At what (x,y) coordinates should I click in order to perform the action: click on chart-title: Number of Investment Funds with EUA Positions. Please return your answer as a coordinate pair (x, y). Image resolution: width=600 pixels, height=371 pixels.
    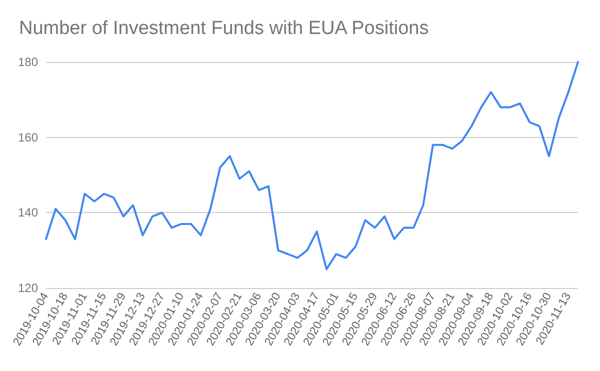
    Looking at the image, I should click on (224, 28).